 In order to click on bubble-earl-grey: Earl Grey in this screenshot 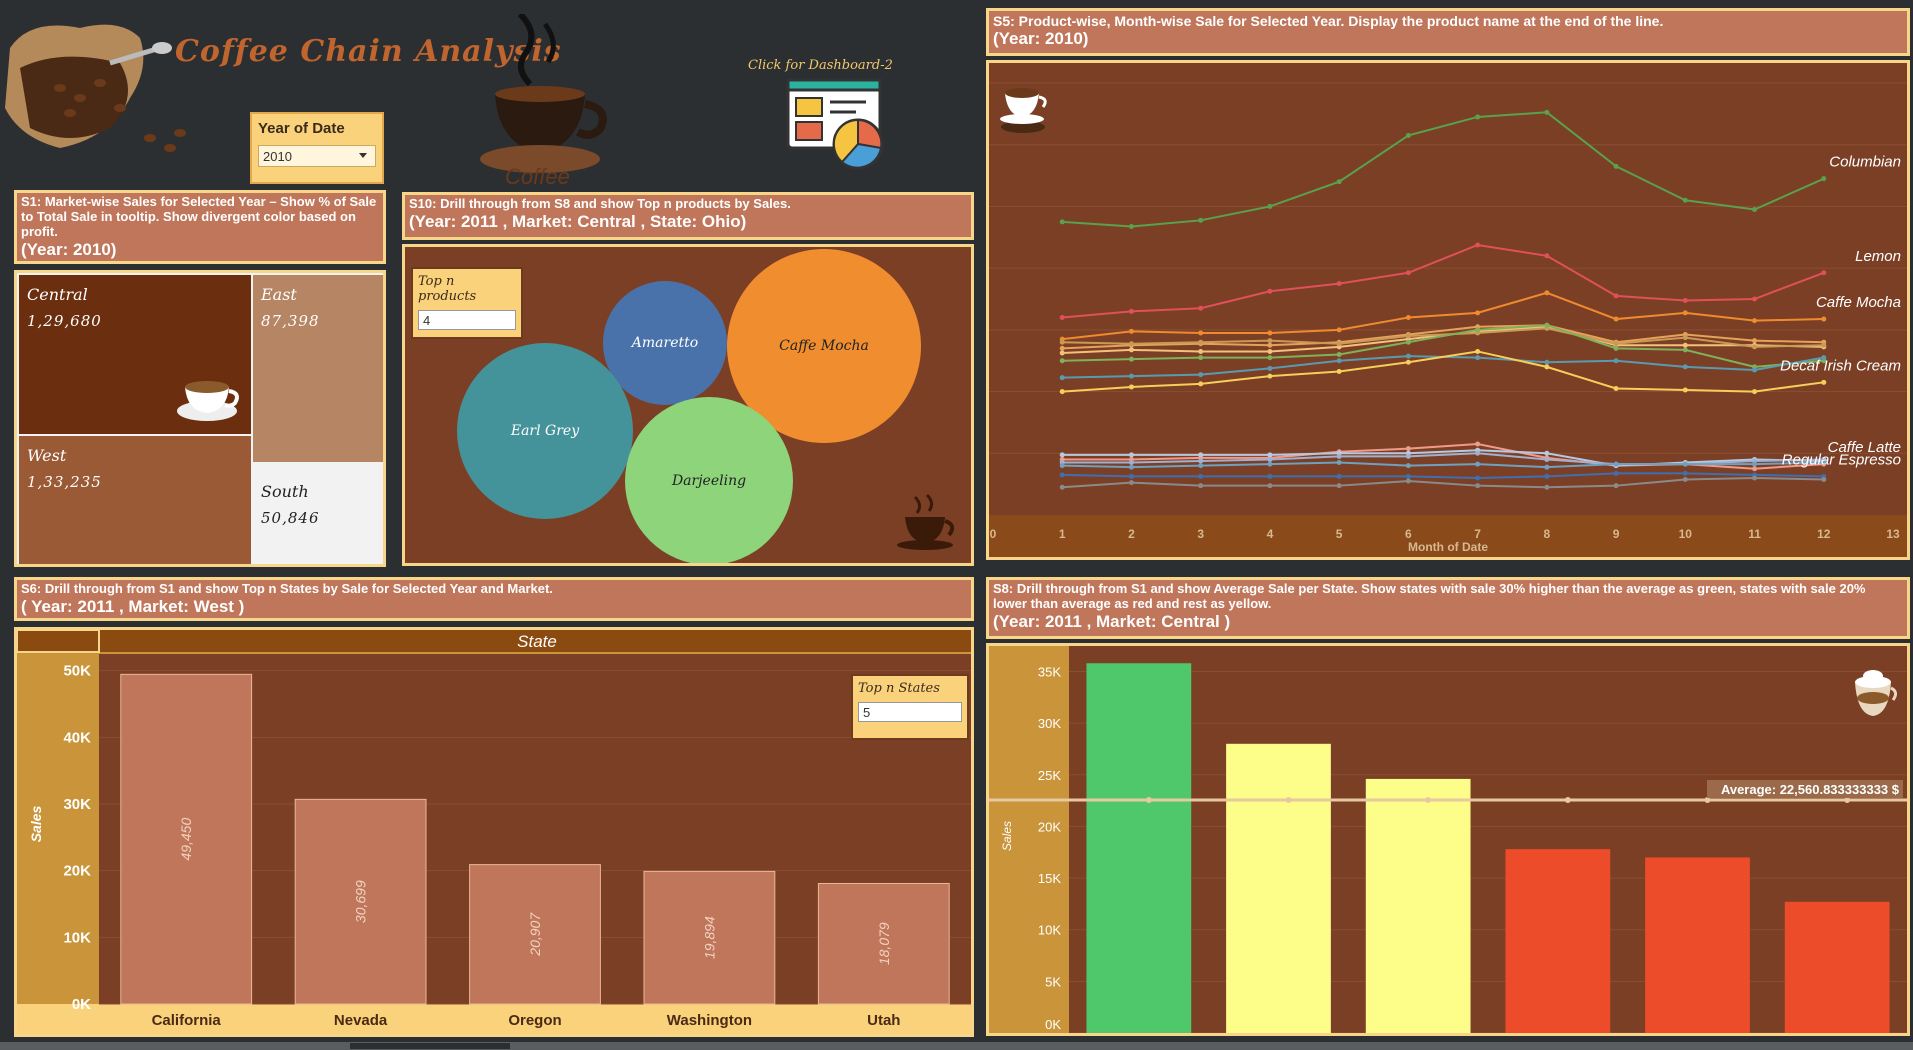, I will do `click(545, 431)`.